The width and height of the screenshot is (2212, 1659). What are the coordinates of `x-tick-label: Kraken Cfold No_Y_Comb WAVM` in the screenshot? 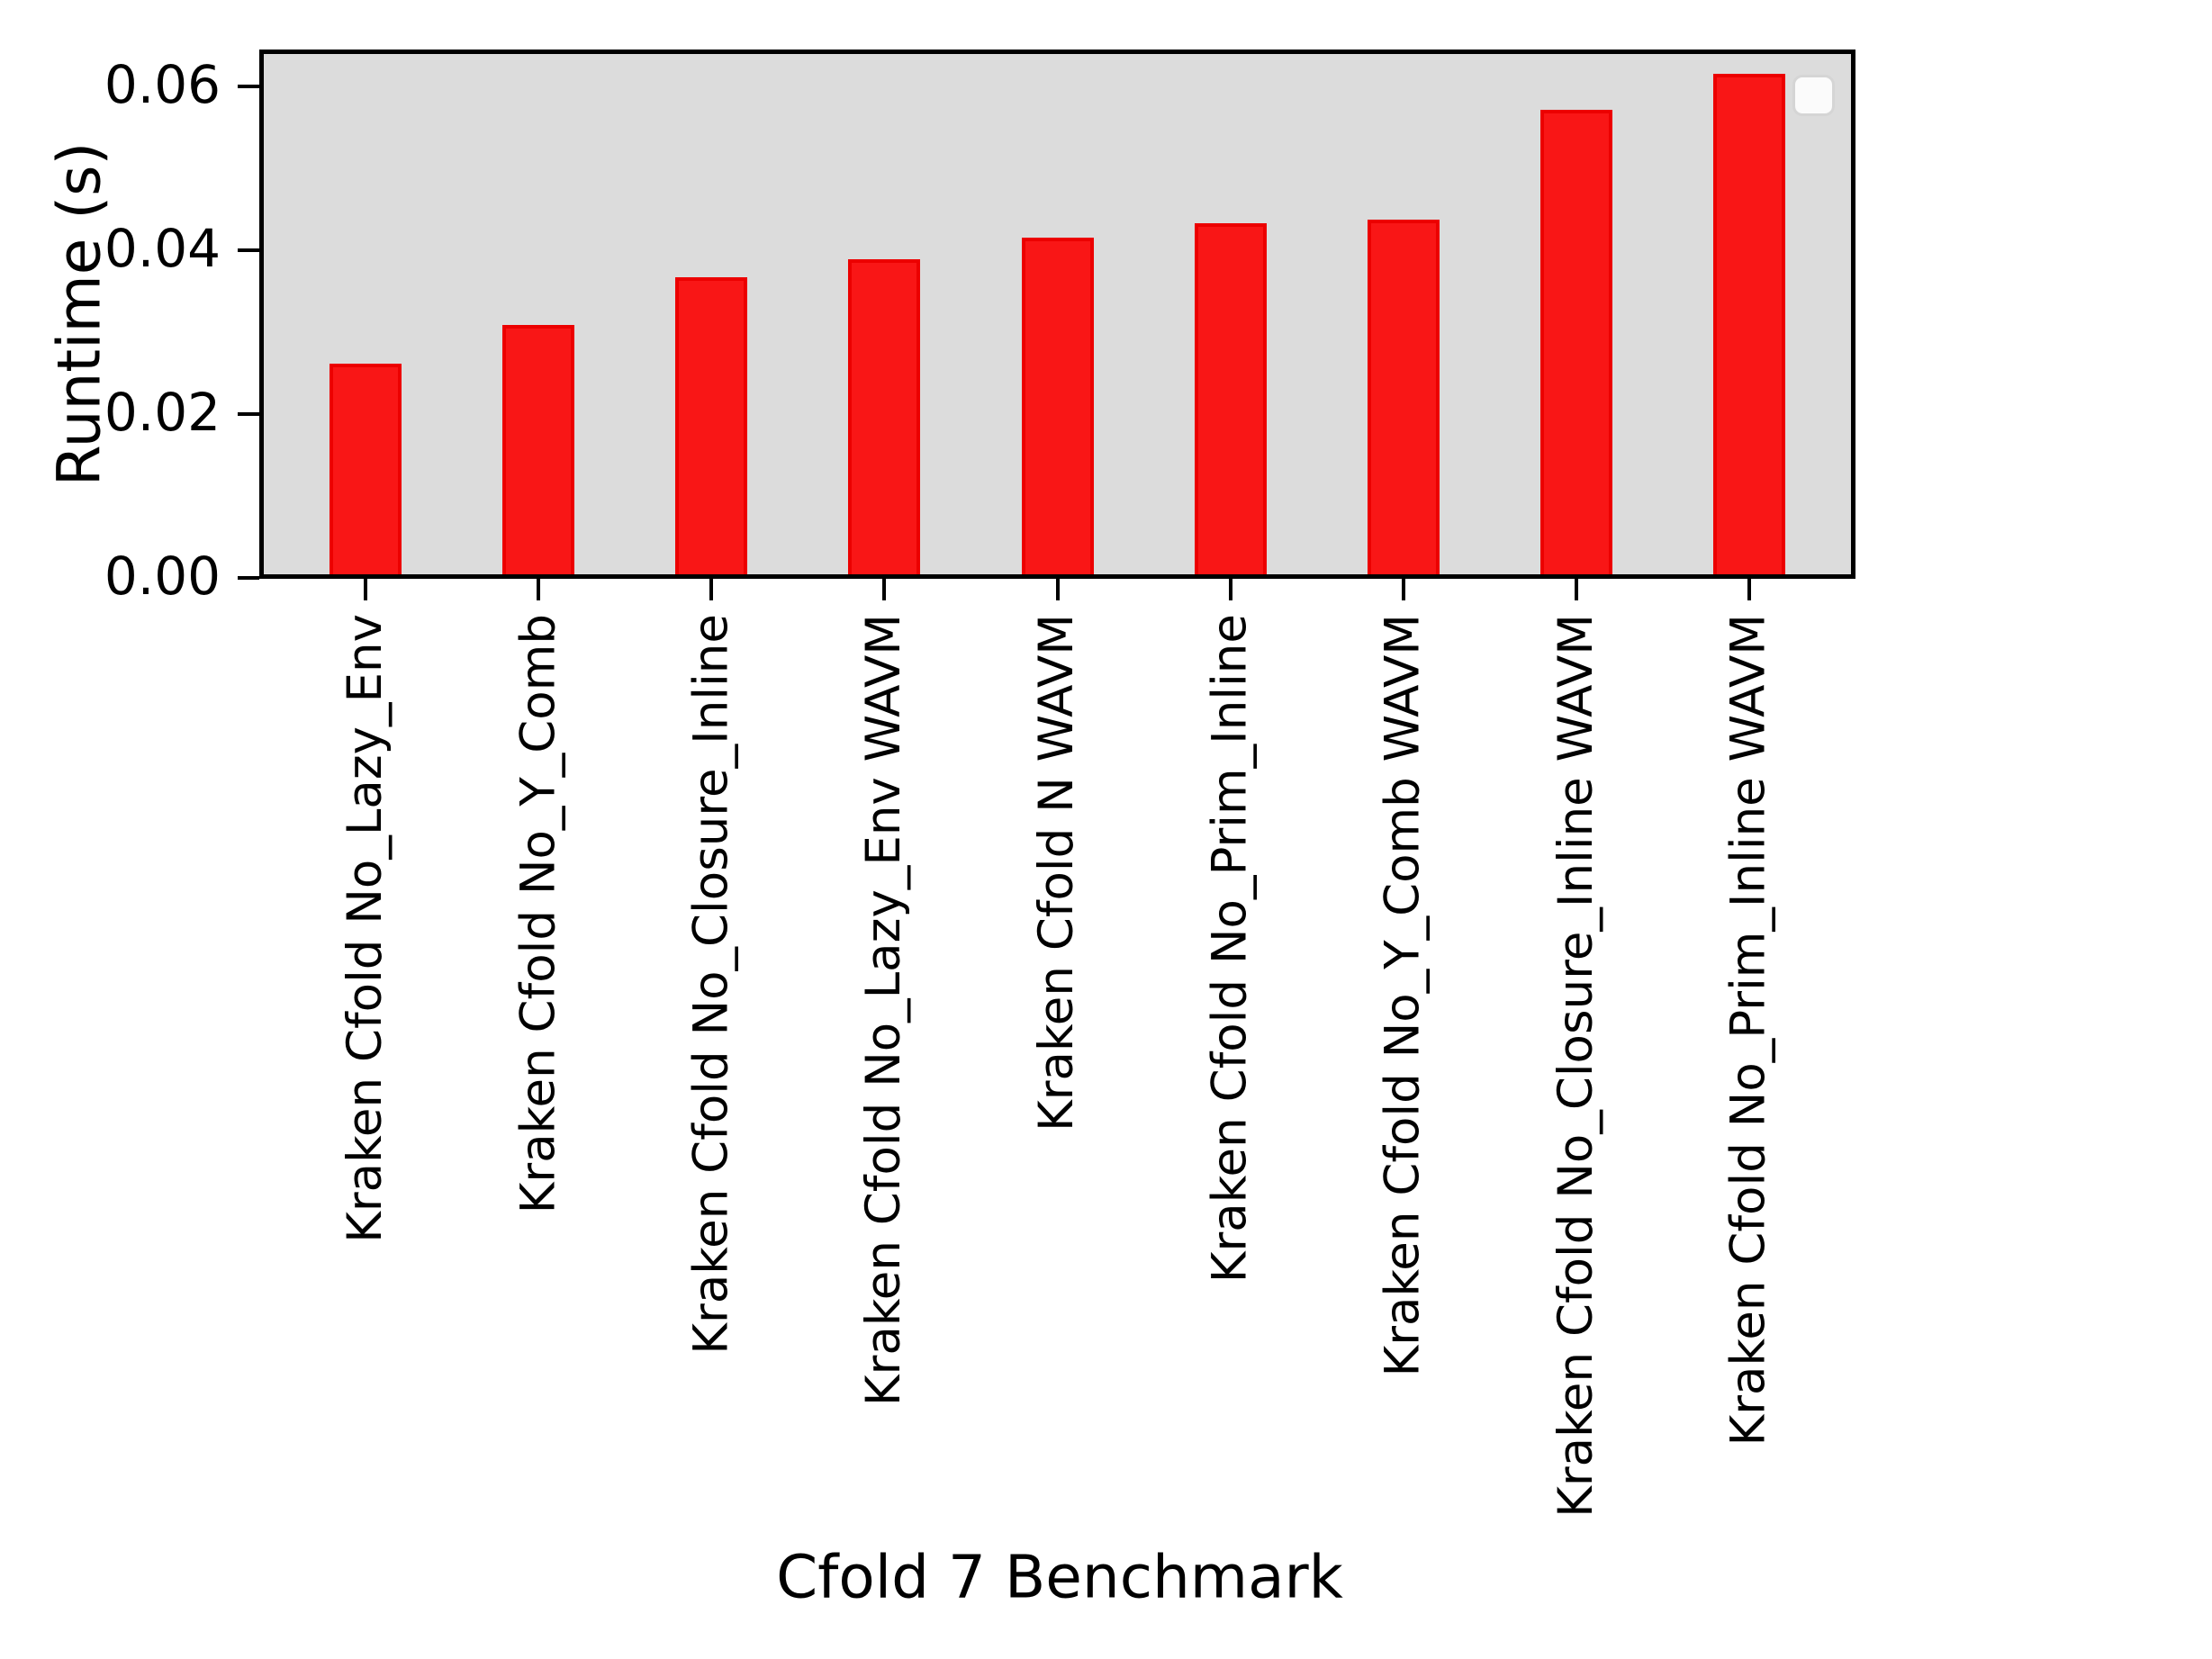 It's located at (1403, 995).